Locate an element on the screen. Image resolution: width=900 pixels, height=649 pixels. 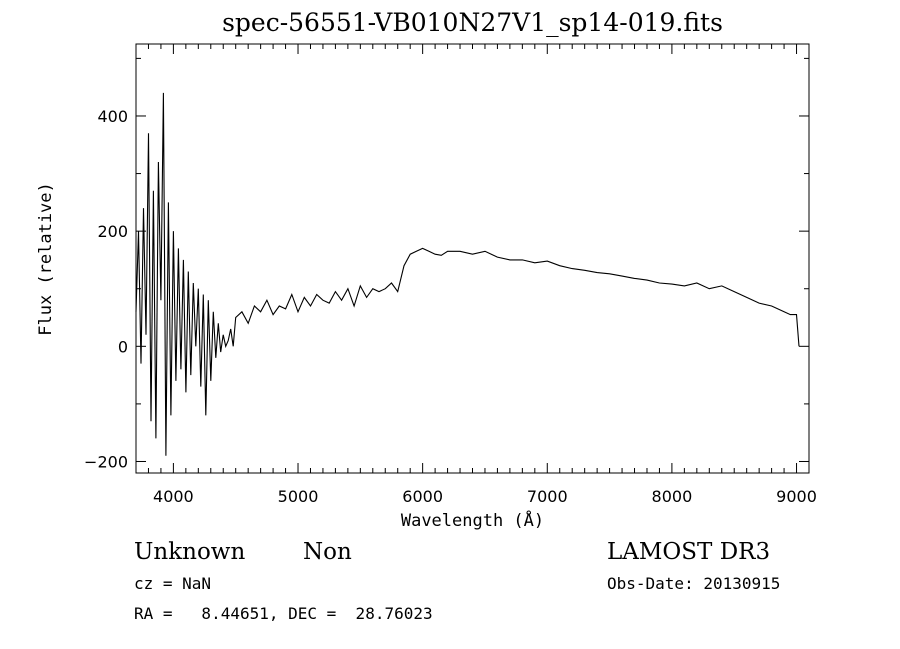
x-tick-label: 8000 is located at coordinates (672, 496).